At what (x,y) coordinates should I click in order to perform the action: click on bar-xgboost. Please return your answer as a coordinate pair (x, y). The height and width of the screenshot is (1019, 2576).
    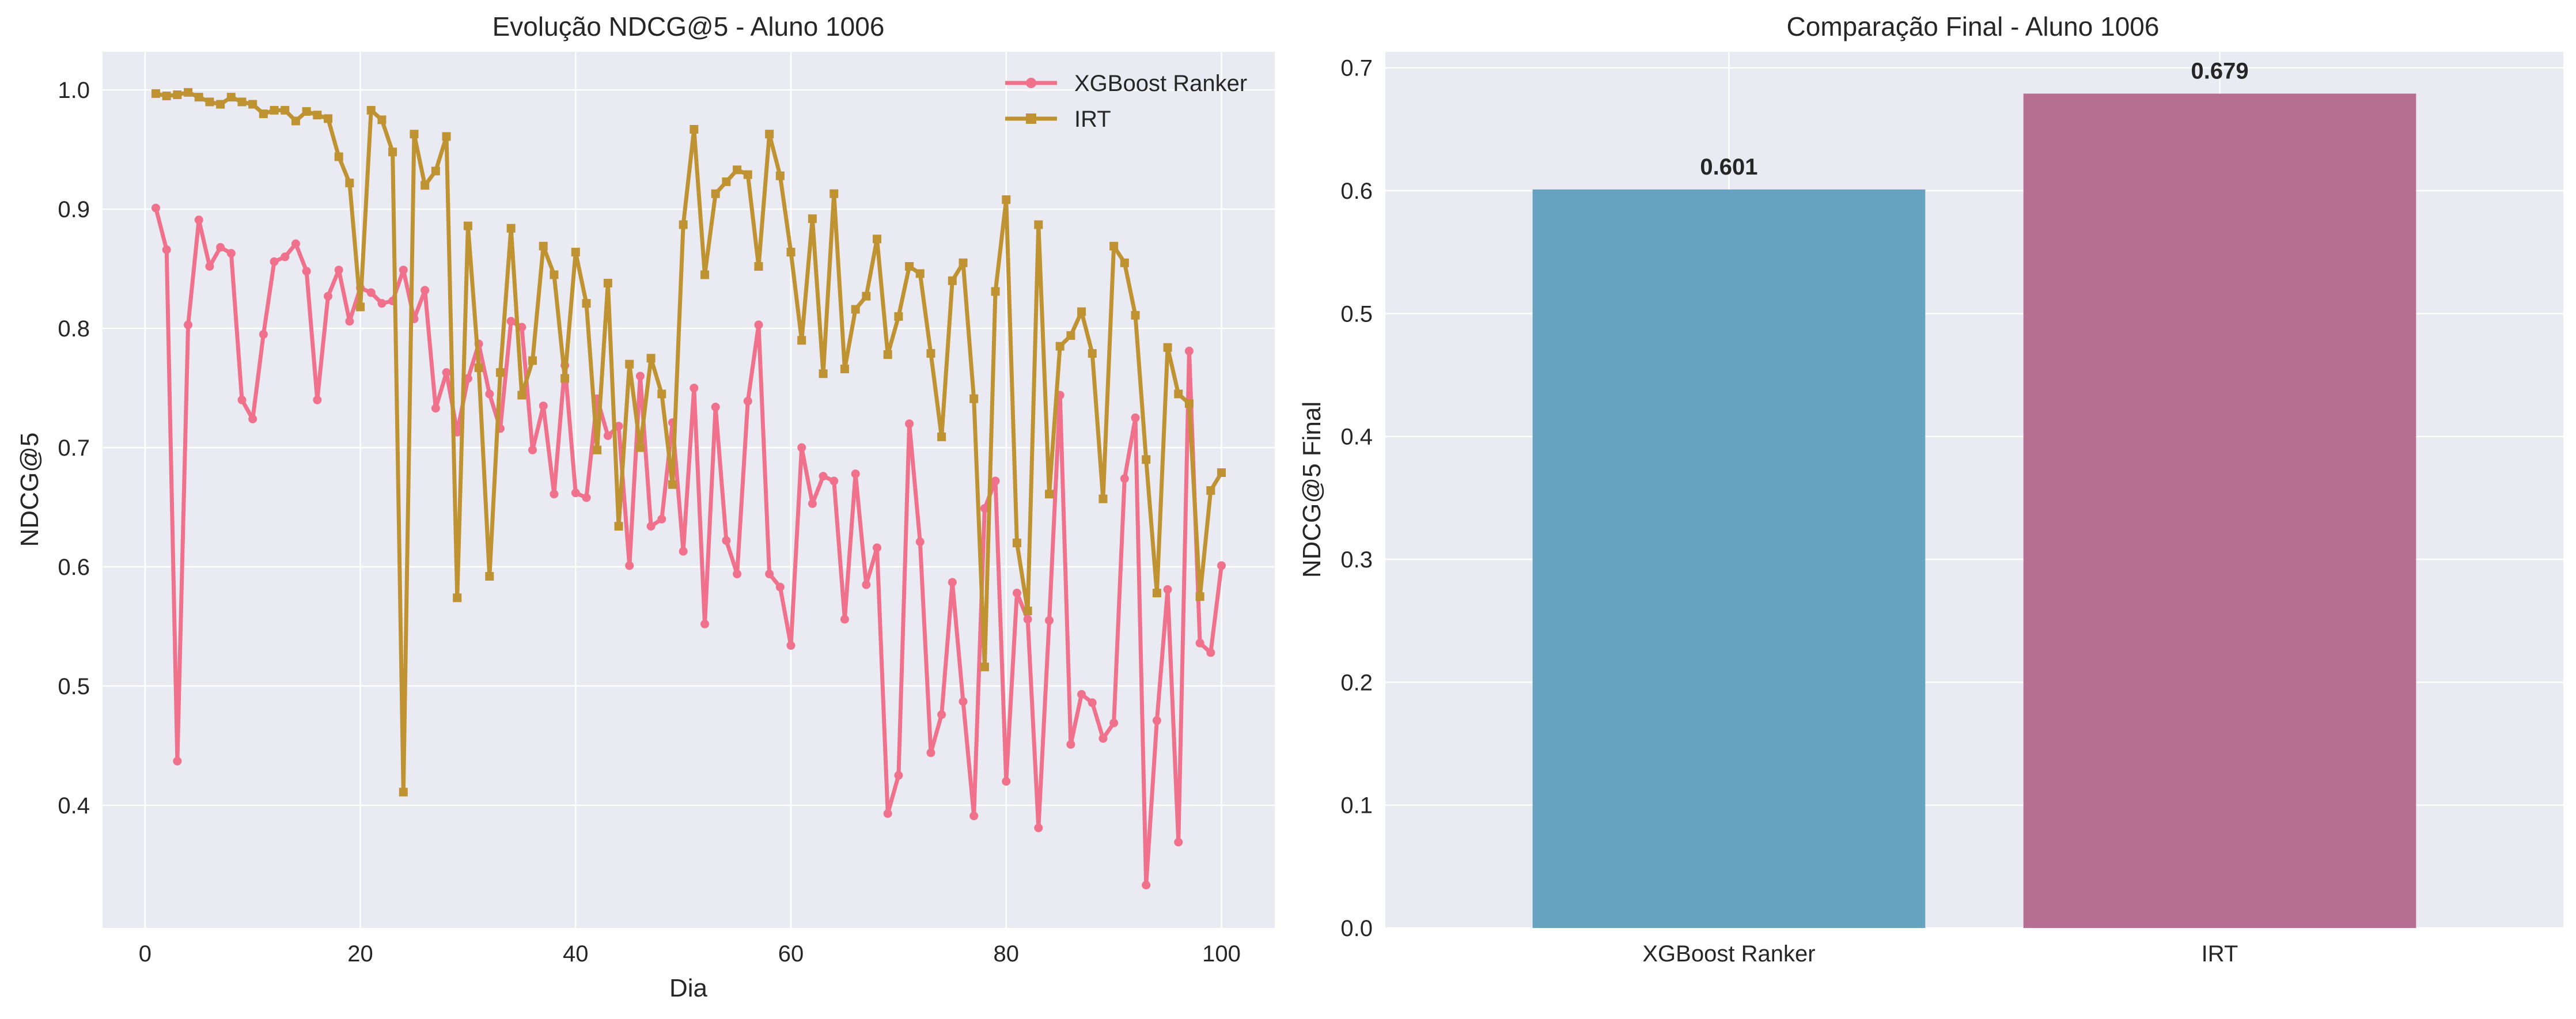
    Looking at the image, I should click on (1729, 558).